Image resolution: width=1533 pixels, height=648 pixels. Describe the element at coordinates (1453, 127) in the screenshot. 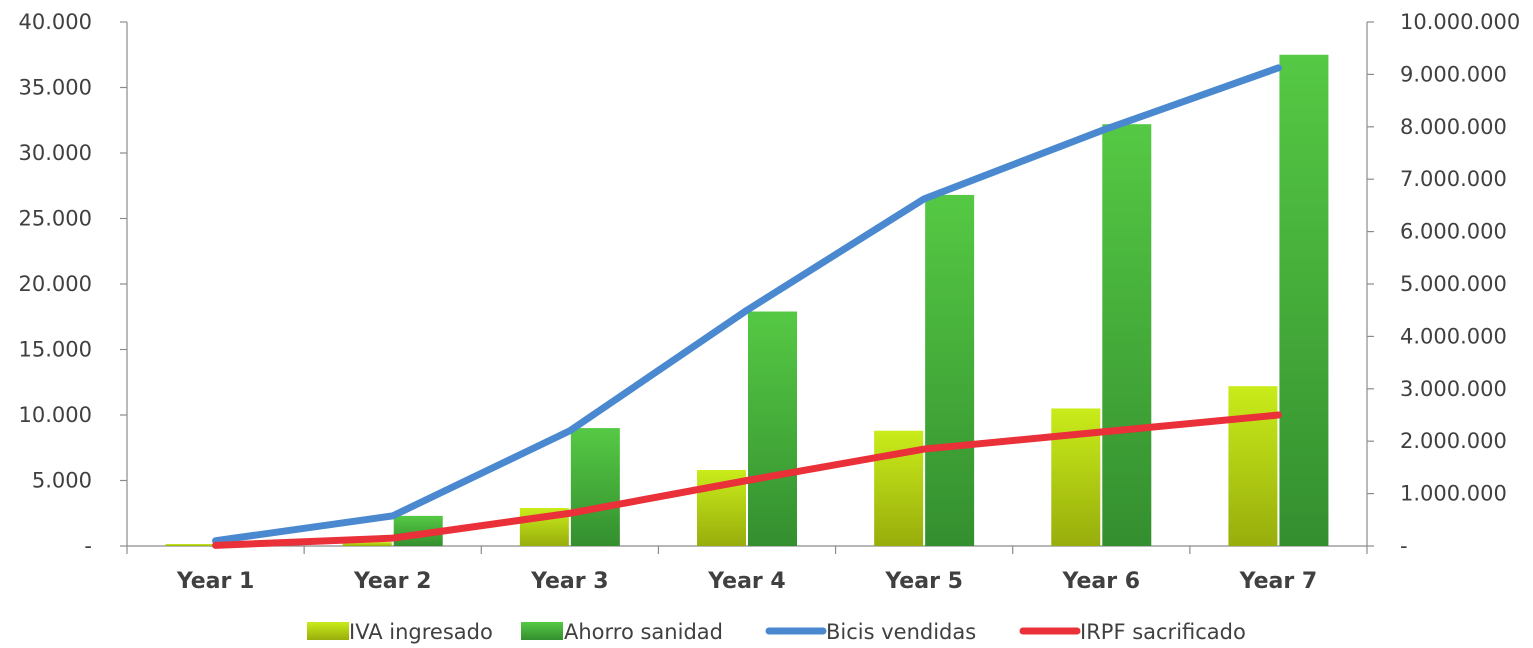

I see `right-tick-label: 8.000.000` at that location.